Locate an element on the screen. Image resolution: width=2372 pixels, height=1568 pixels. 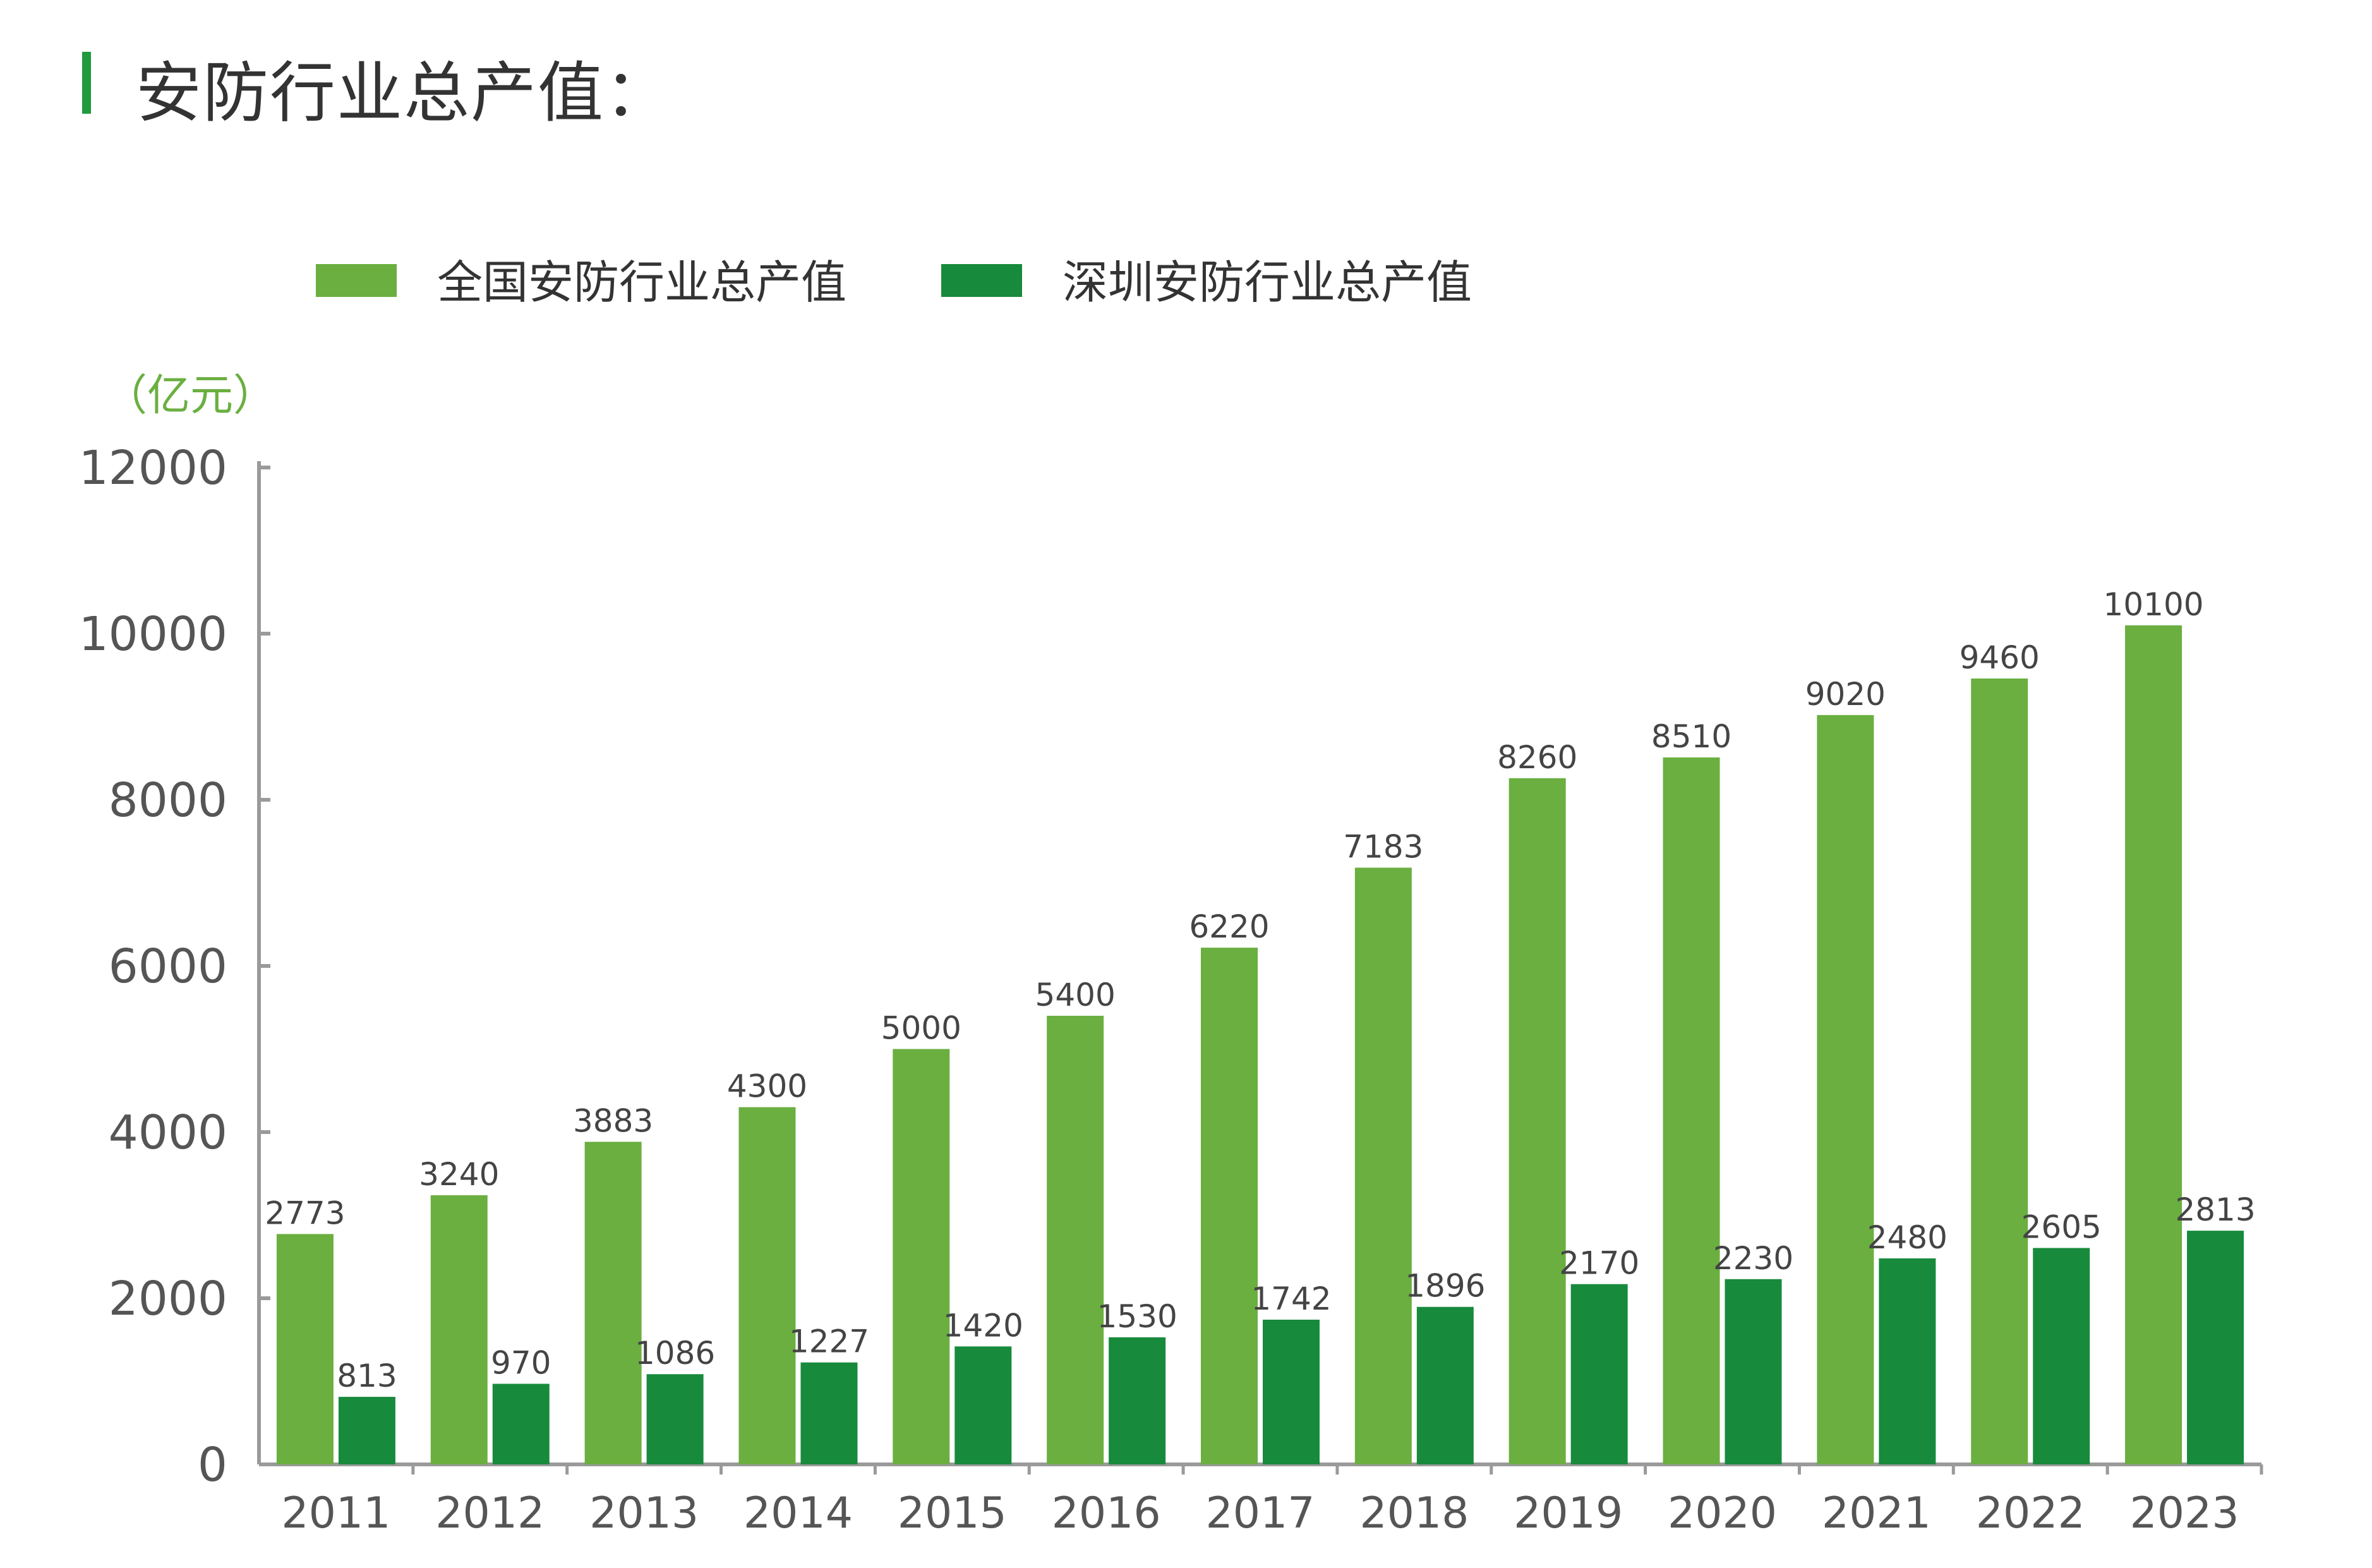
title-accent-bar is located at coordinates (86, 83).